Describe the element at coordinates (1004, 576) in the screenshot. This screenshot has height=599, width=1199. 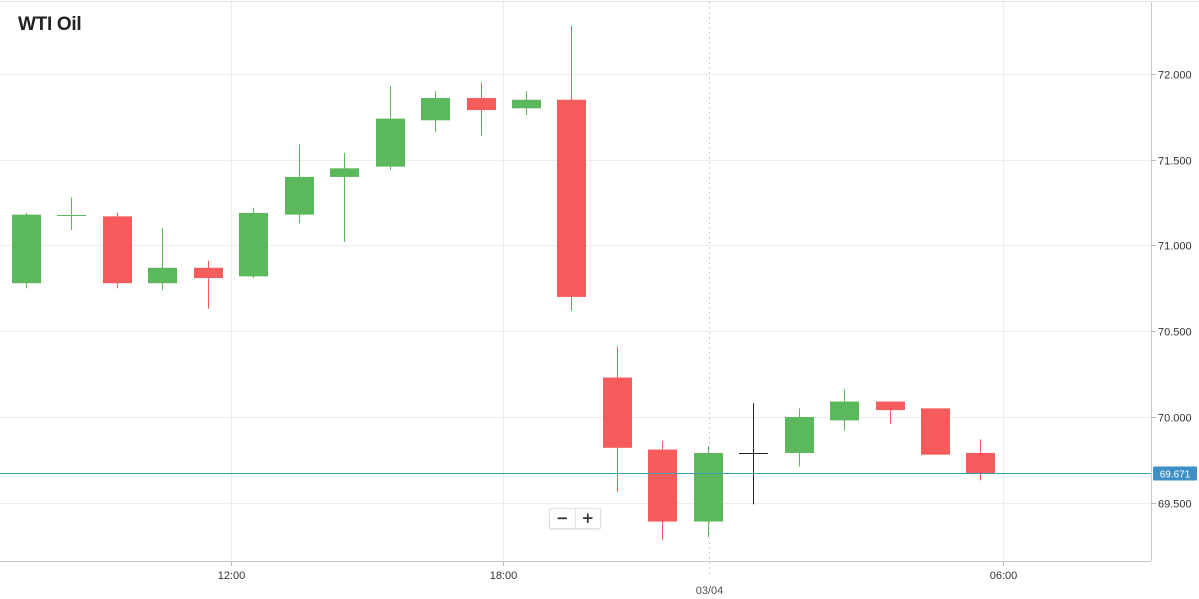
I see `x-tick-label: 06:00` at that location.